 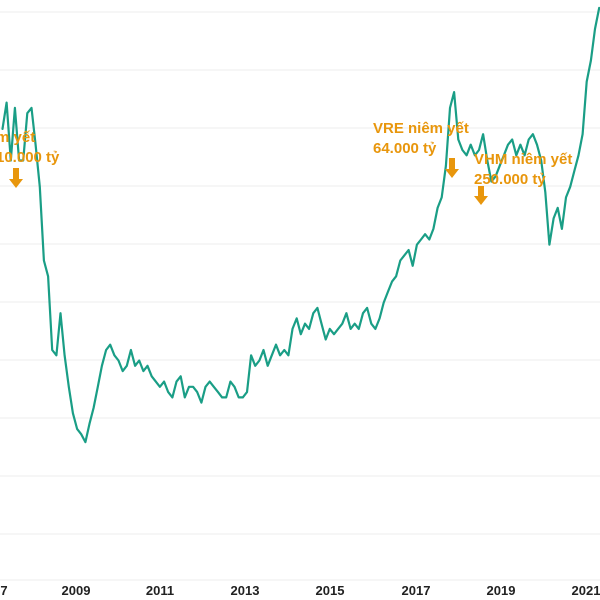 What do you see at coordinates (405, 148) in the screenshot?
I see `annotation-text: 64.000 tỷ` at bounding box center [405, 148].